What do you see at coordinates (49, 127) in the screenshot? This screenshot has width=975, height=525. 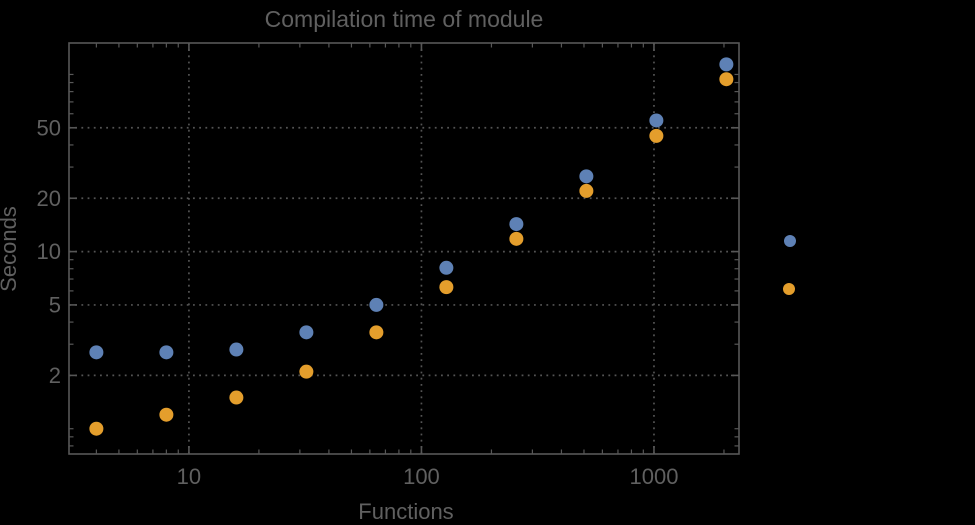 I see `y-tick-label: 50` at bounding box center [49, 127].